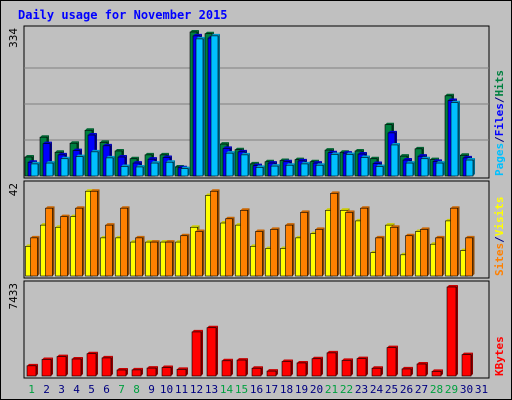 The height and width of the screenshot is (400, 512). I want to click on legend-mid-1: /, so click(499, 239).